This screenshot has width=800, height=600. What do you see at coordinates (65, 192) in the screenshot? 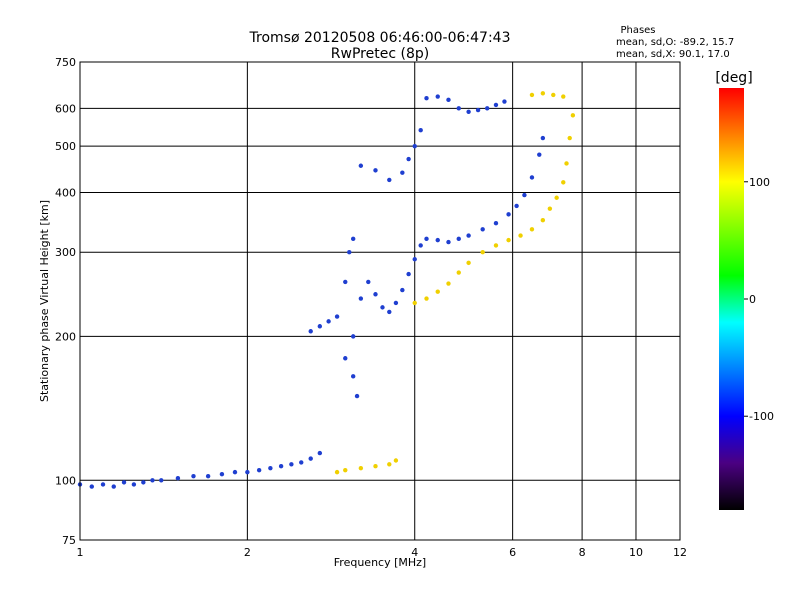
I see `y-tick-label: 400` at bounding box center [65, 192].